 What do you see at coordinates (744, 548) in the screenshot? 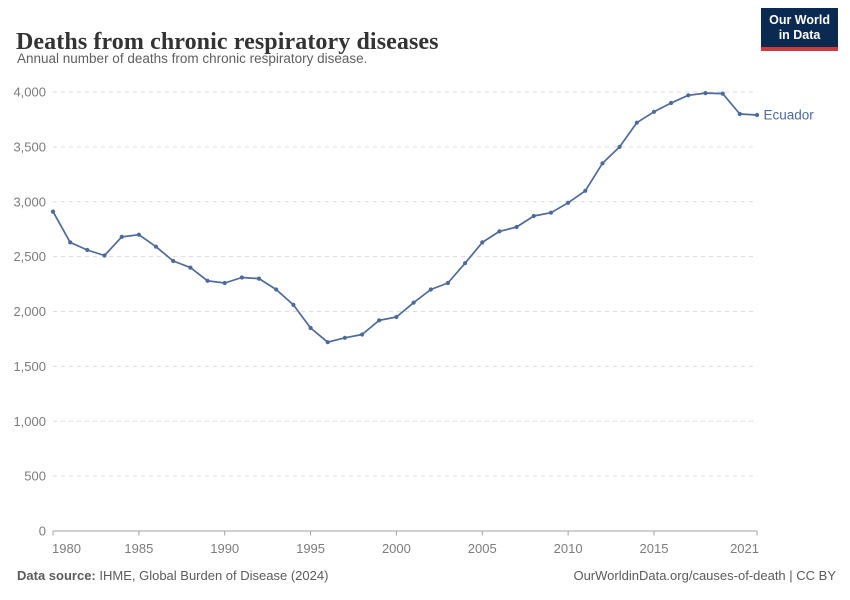
I see `x-tick-label: 2021` at bounding box center [744, 548].